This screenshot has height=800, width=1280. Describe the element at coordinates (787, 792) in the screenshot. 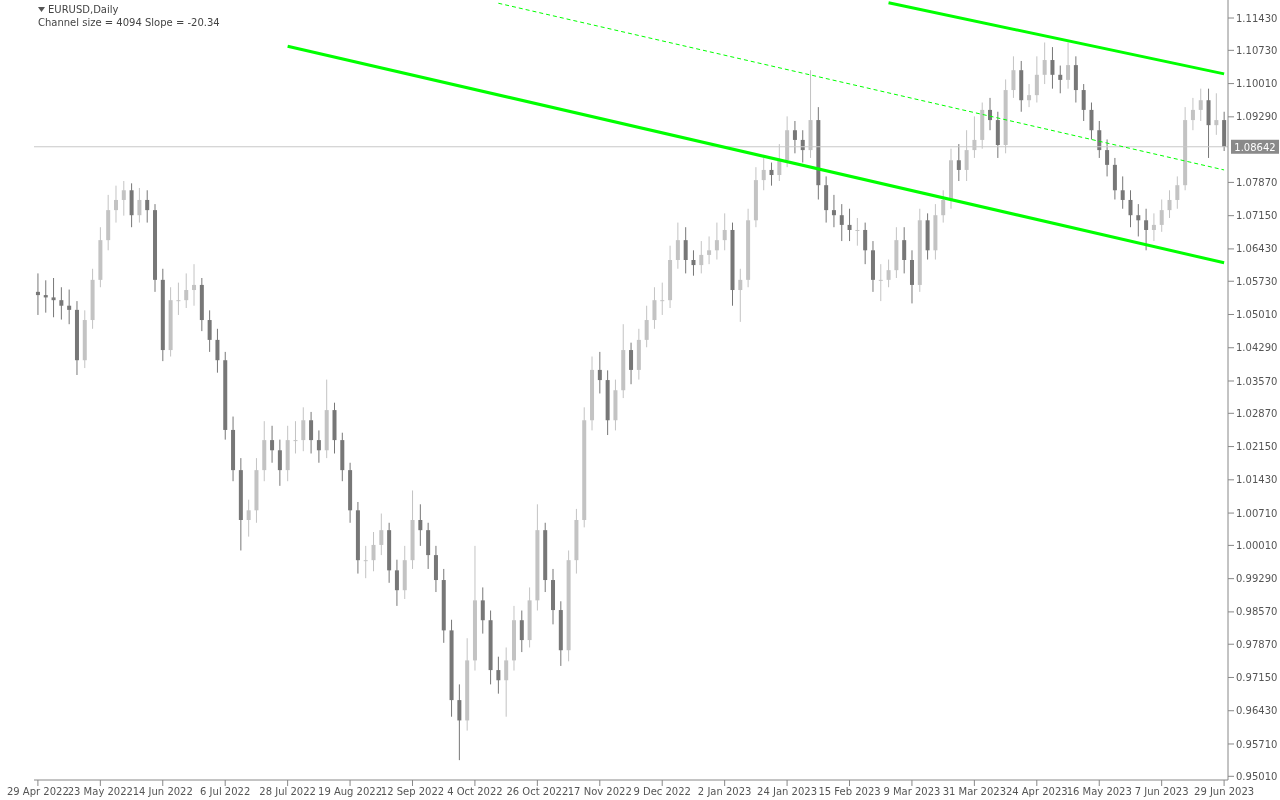

I see `x-tick-label: 24 Jan 2023` at that location.